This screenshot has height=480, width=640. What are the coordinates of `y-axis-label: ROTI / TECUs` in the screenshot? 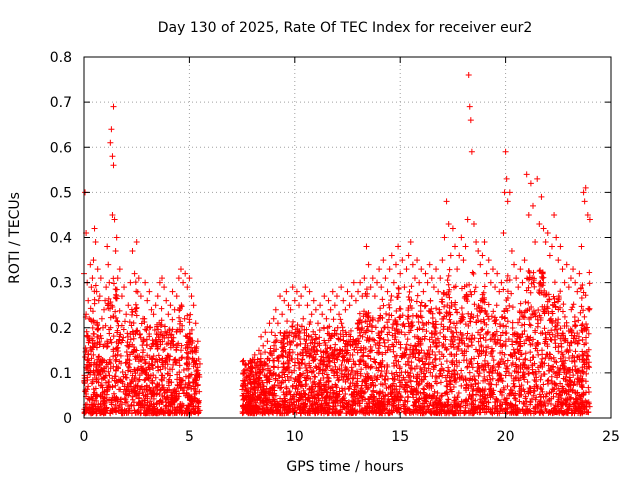 It's located at (15, 238).